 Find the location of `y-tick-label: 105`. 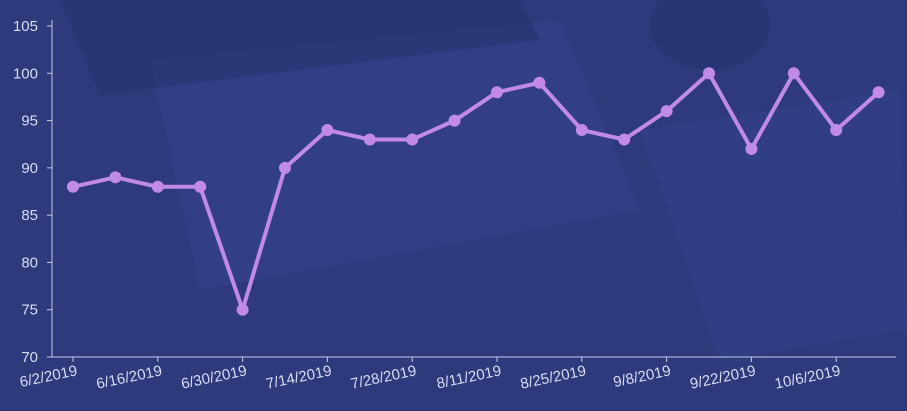

y-tick-label: 105 is located at coordinates (25, 26).